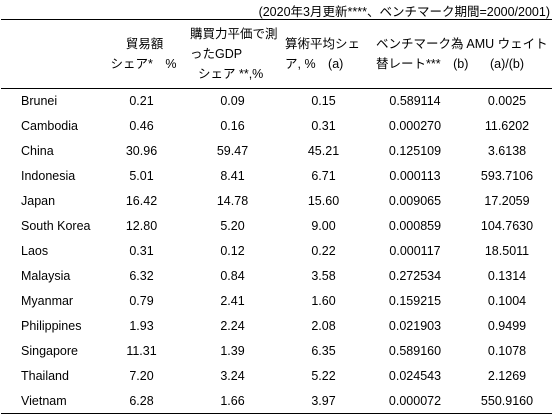 The height and width of the screenshot is (418, 554). What do you see at coordinates (415, 151) in the screenshot?
I see `benchmark-rate-cell: 0.125109` at bounding box center [415, 151].